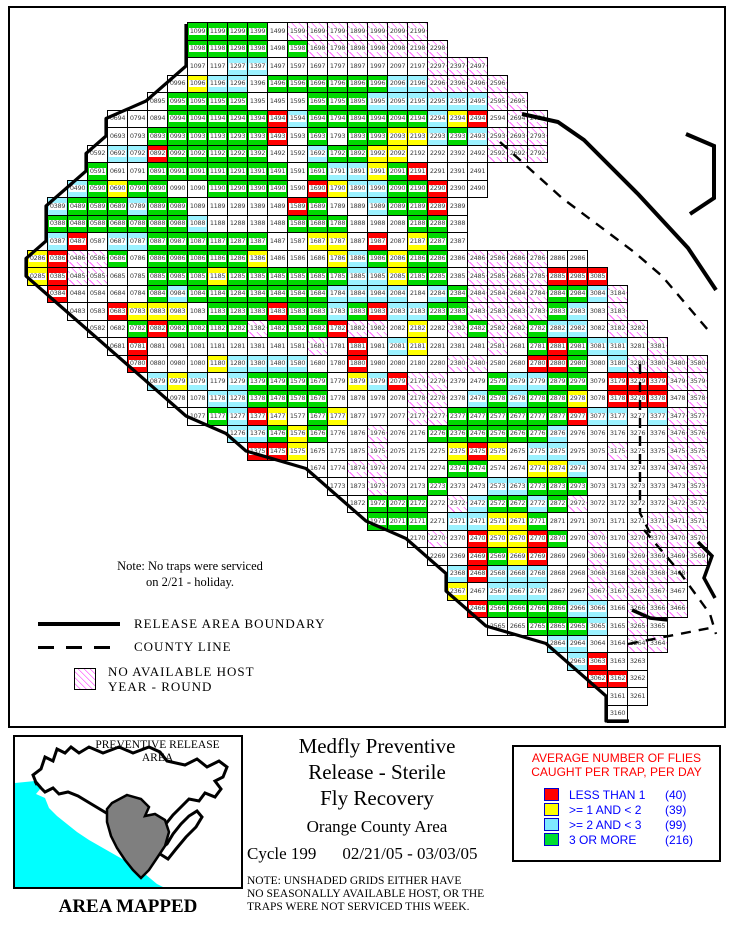  Describe the element at coordinates (417, 346) in the screenshot. I see `grid-cell: 2181` at that location.